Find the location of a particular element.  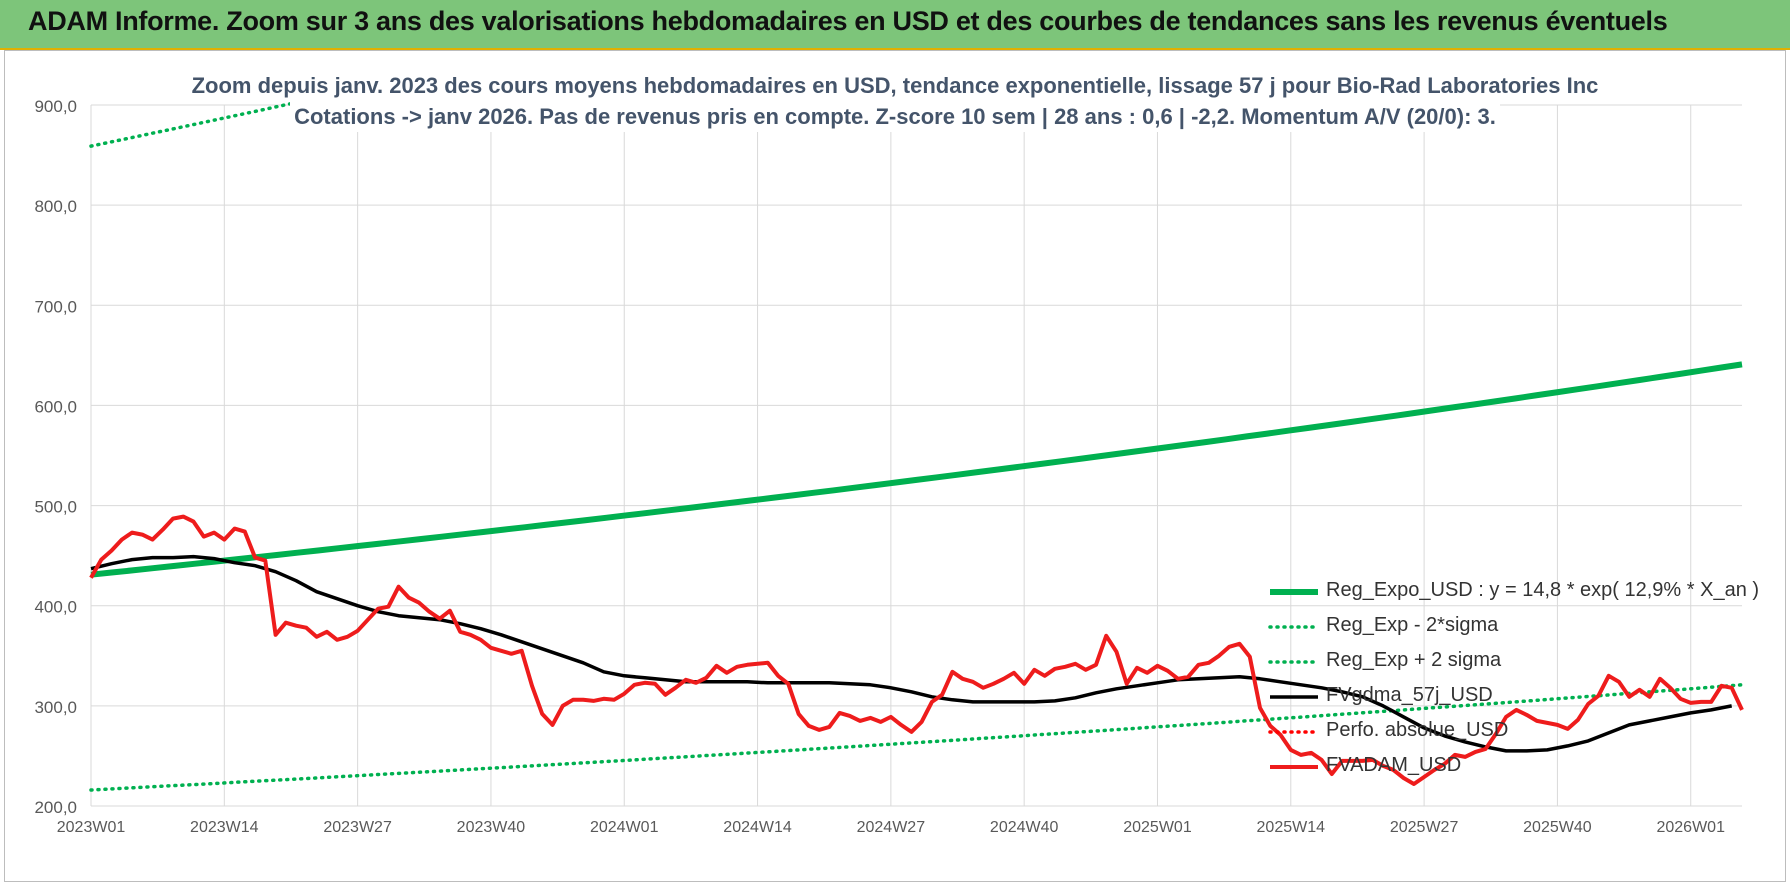

x-tick-label: 2024W27 is located at coordinates (891, 827).